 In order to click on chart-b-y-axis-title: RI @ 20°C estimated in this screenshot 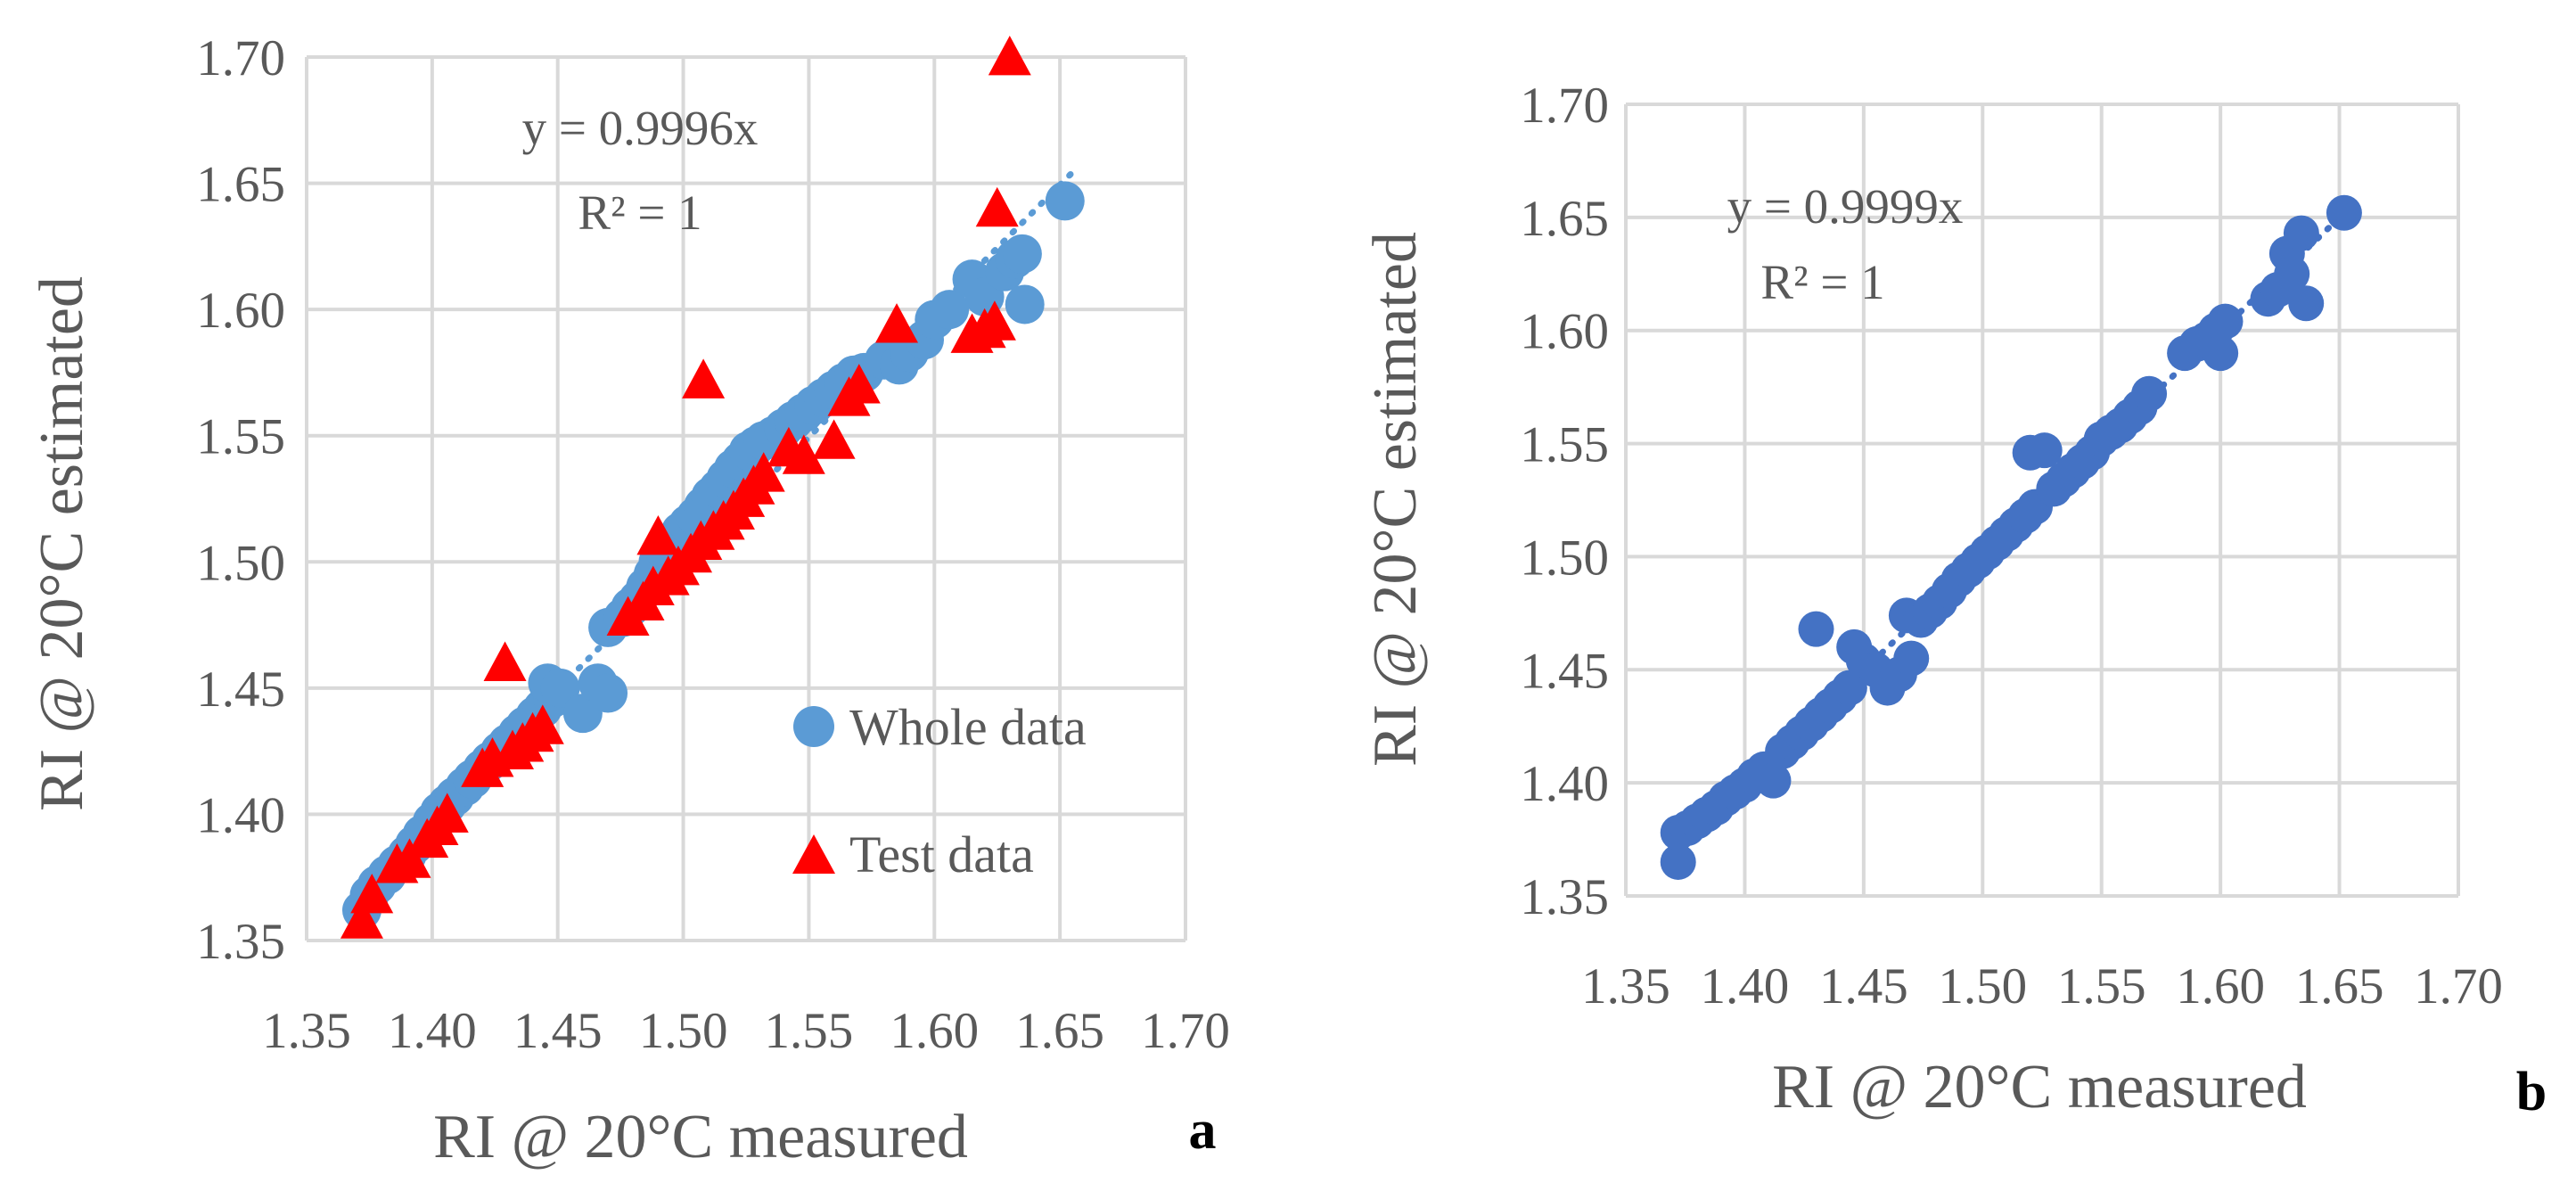, I will do `click(1395, 499)`.